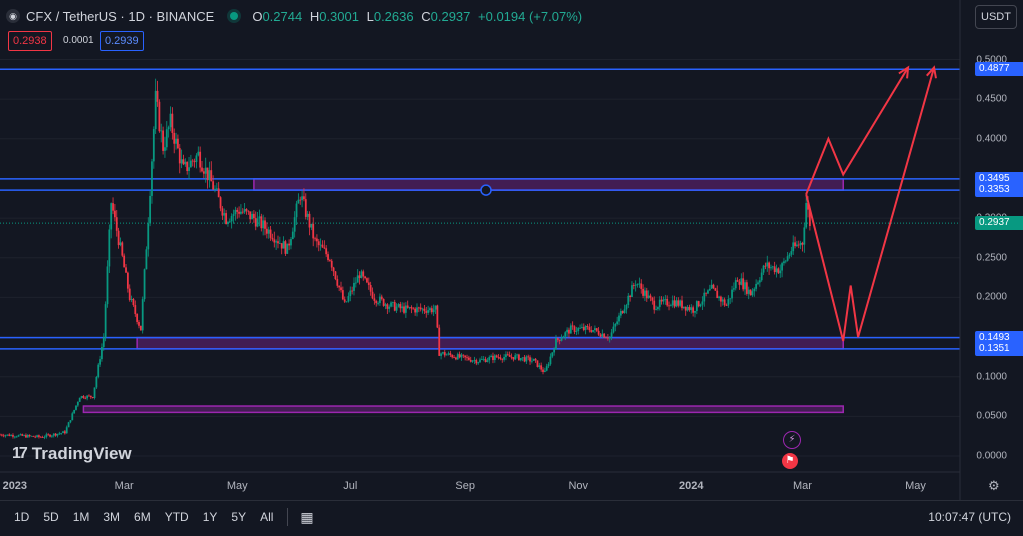 This screenshot has width=1023, height=536. What do you see at coordinates (999, 337) in the screenshot?
I see `price-tag: 0.1493` at bounding box center [999, 337].